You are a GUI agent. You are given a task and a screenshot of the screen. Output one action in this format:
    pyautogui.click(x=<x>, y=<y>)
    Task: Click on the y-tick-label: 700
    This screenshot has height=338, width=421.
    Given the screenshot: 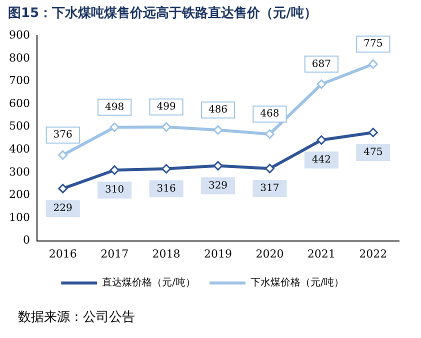 What is the action you would take?
    pyautogui.click(x=19, y=81)
    